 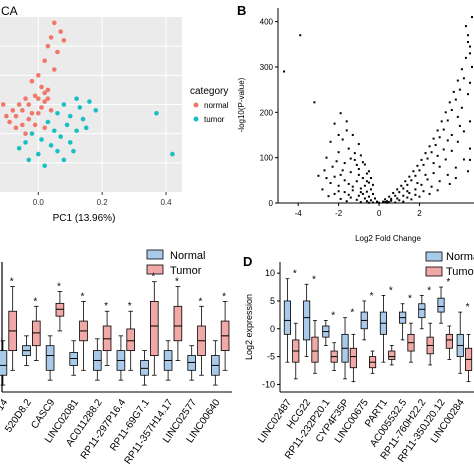 What do you see at coordinates (102, 199) in the screenshot?
I see `panel-a-x-ticks: 0.0 0.2 0.4` at bounding box center [102, 199].